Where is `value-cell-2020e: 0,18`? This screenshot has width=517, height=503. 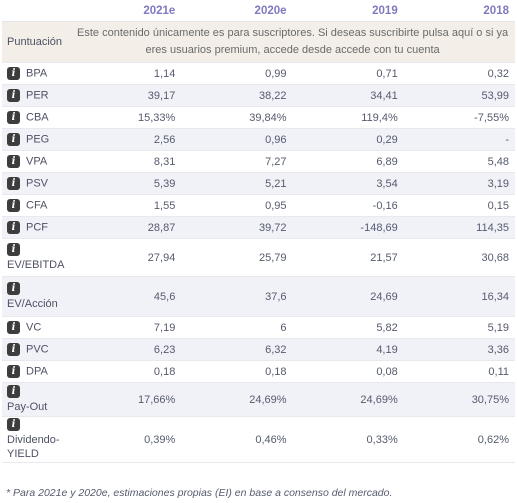
value-cell-2020e: 0,18 is located at coordinates (237, 371).